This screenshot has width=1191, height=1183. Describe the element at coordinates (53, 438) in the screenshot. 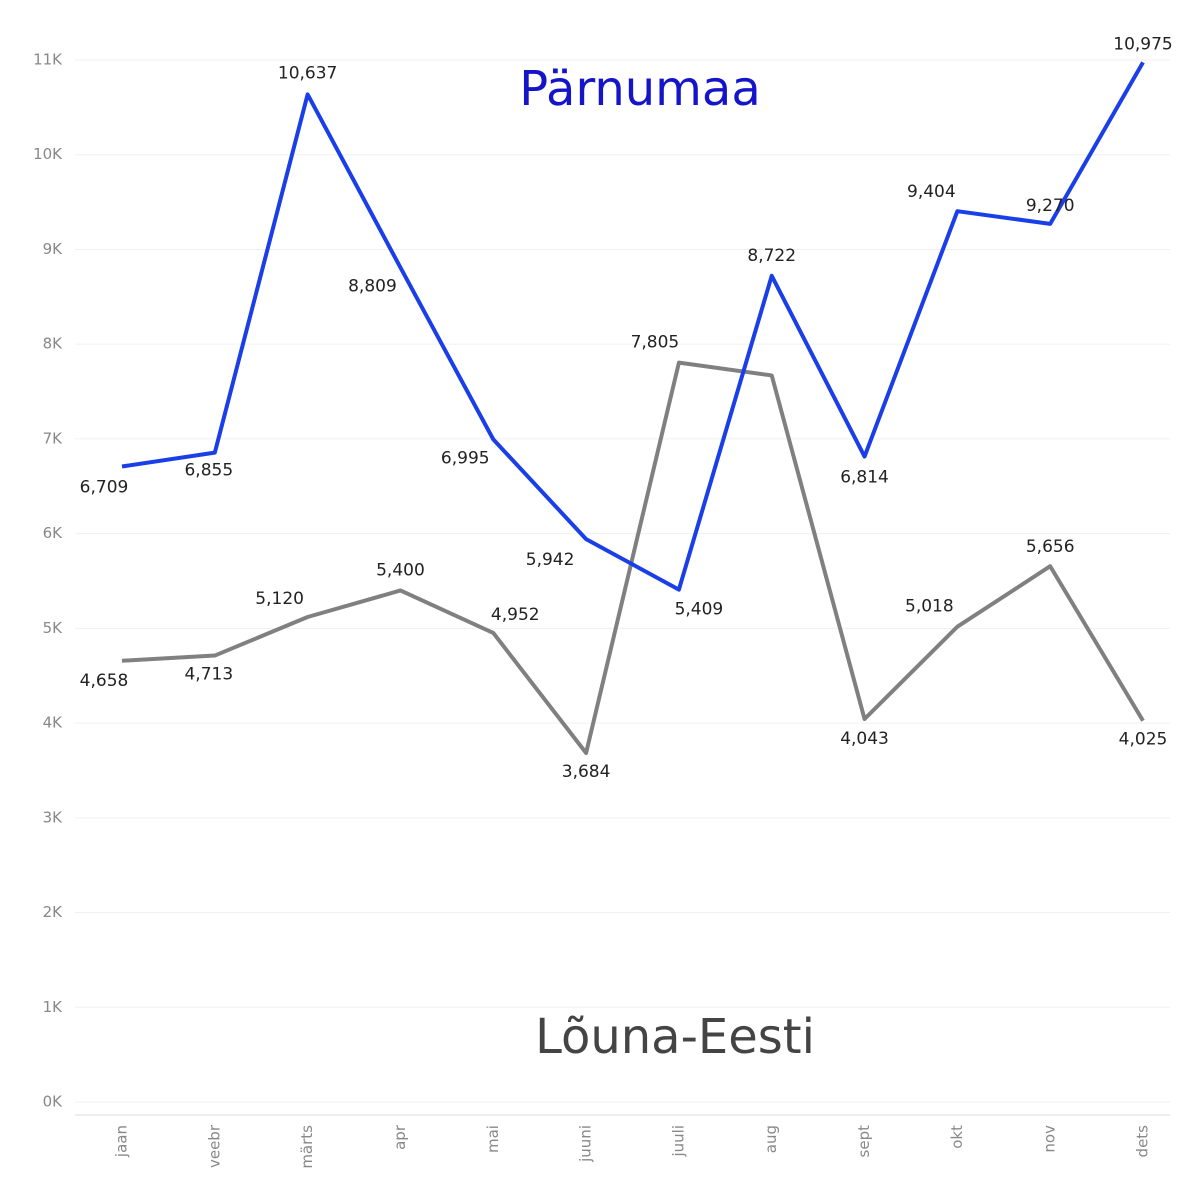

I see `y-tick-label: 7K` at that location.